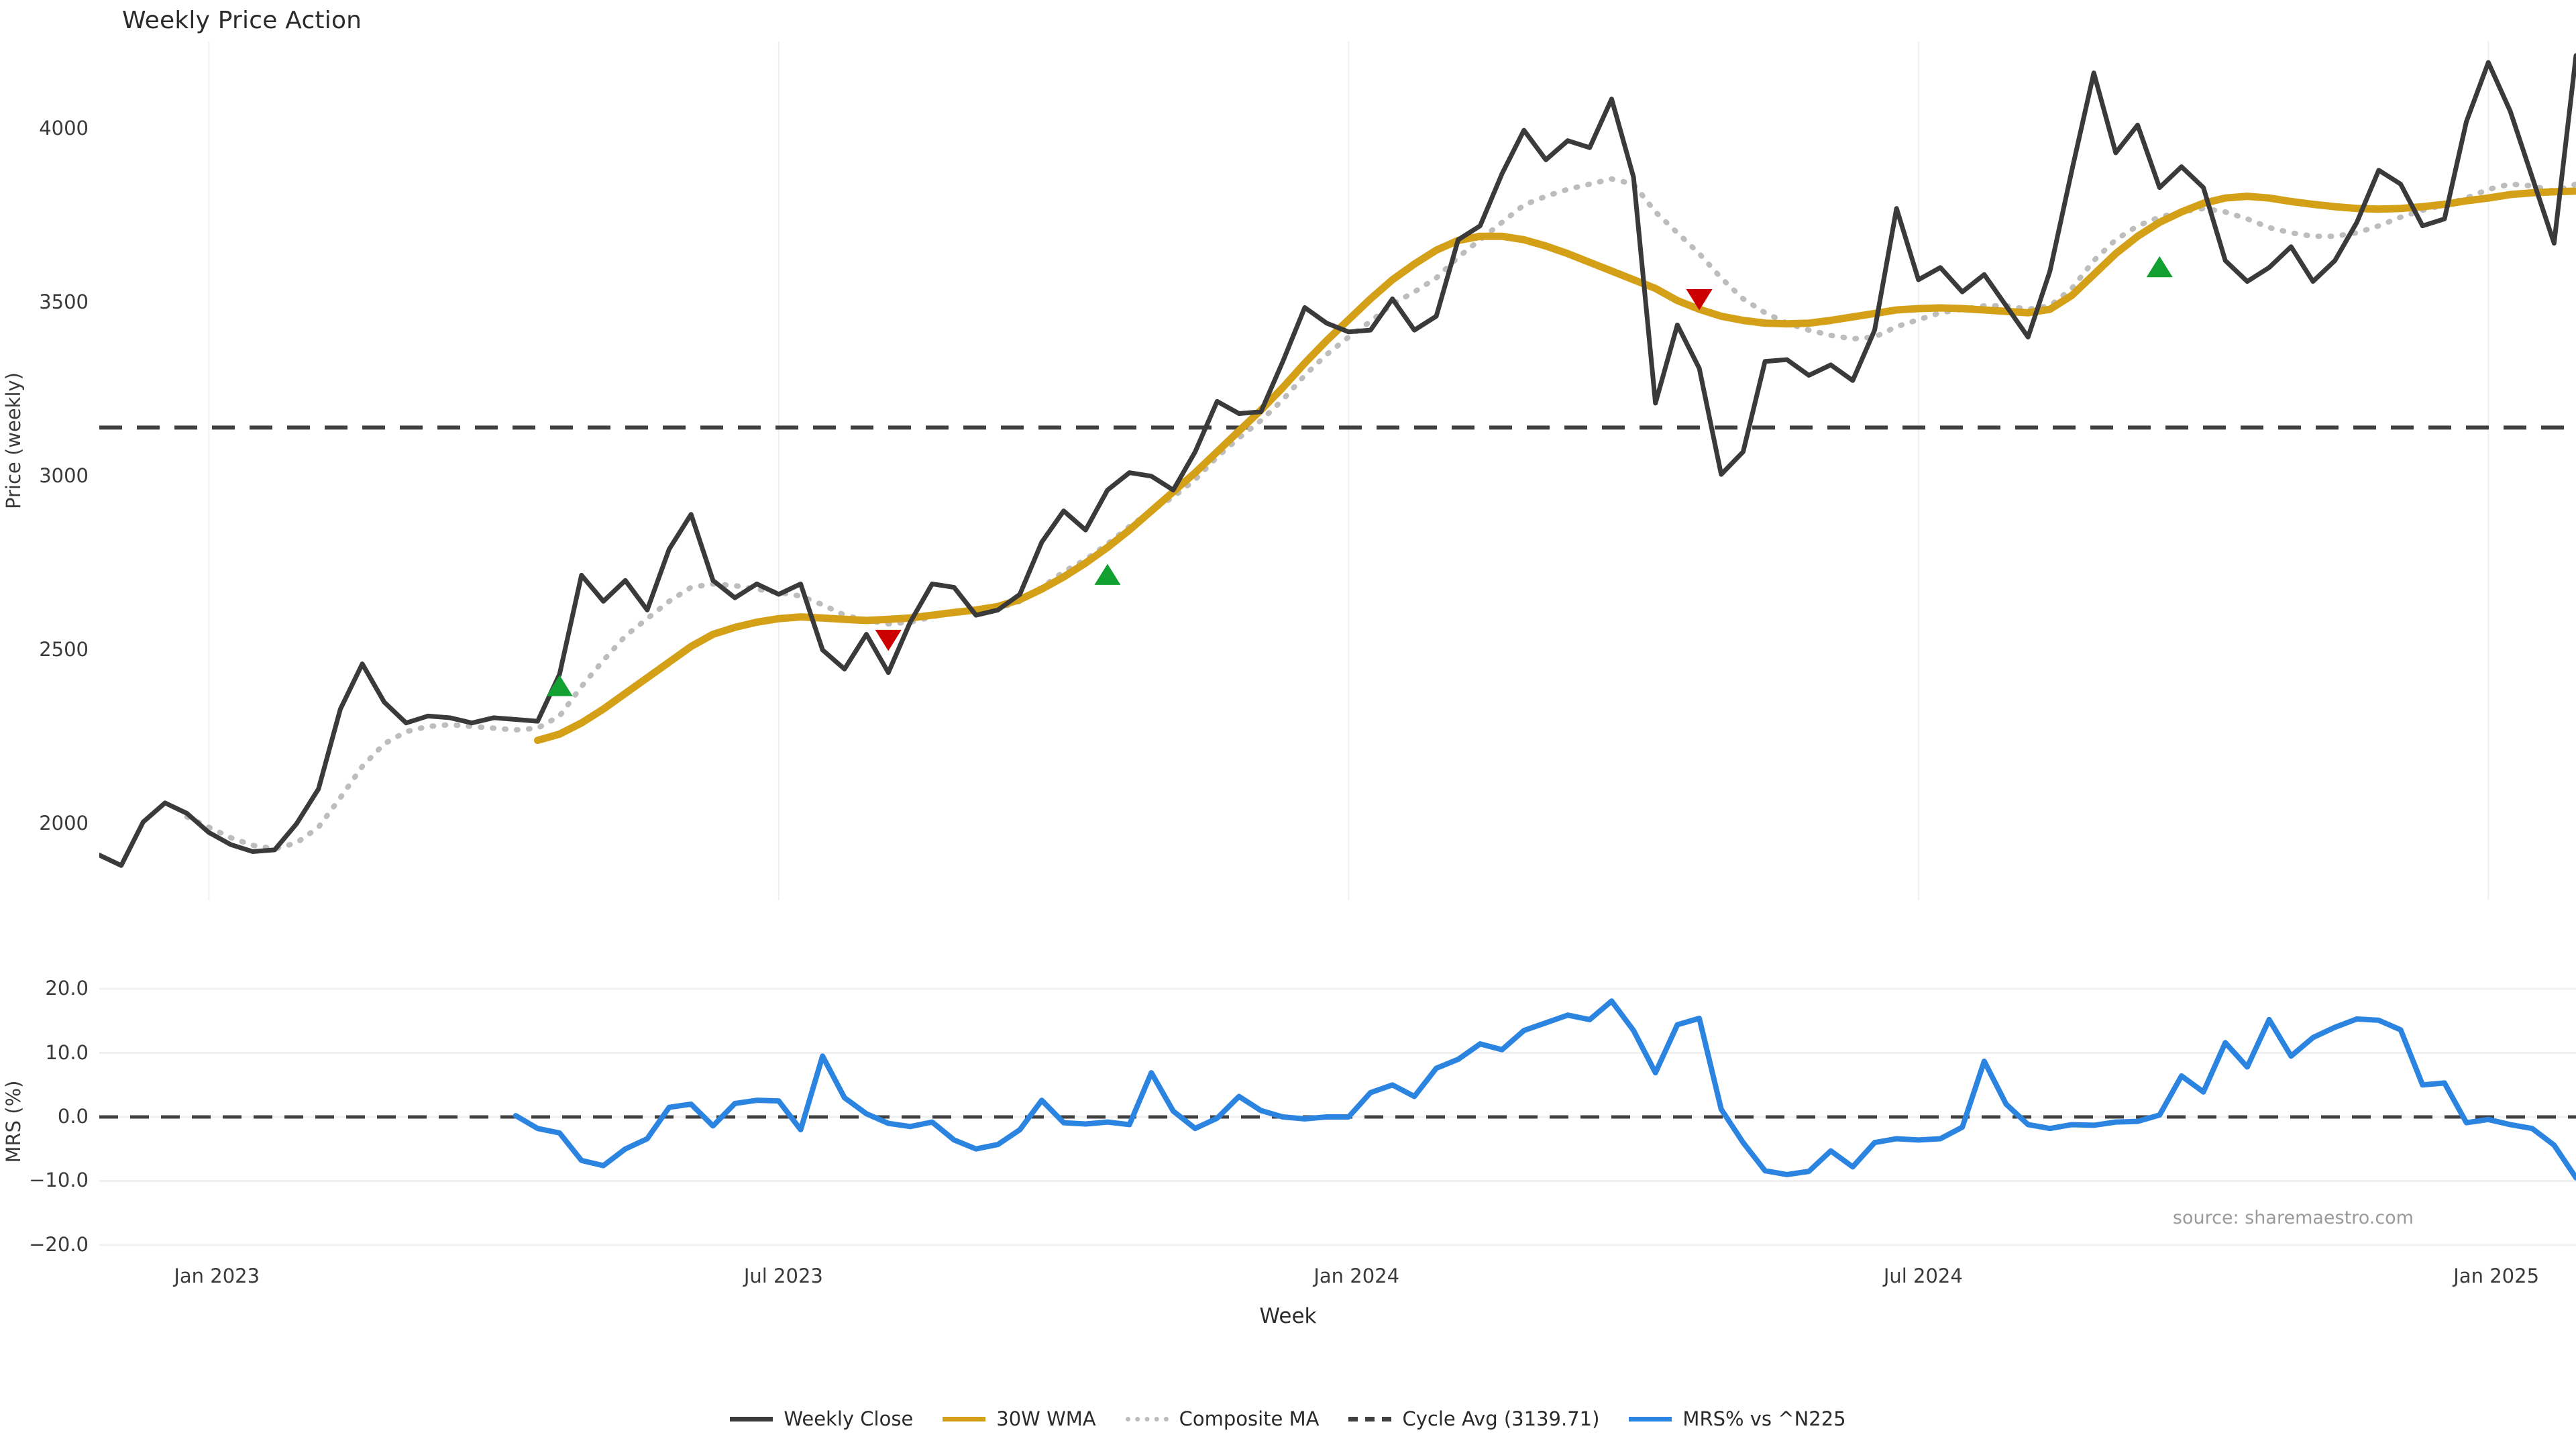 This screenshot has height=1449, width=2576. Describe the element at coordinates (73, 1116) in the screenshot. I see `mrs-y-tick: 0.0` at that location.